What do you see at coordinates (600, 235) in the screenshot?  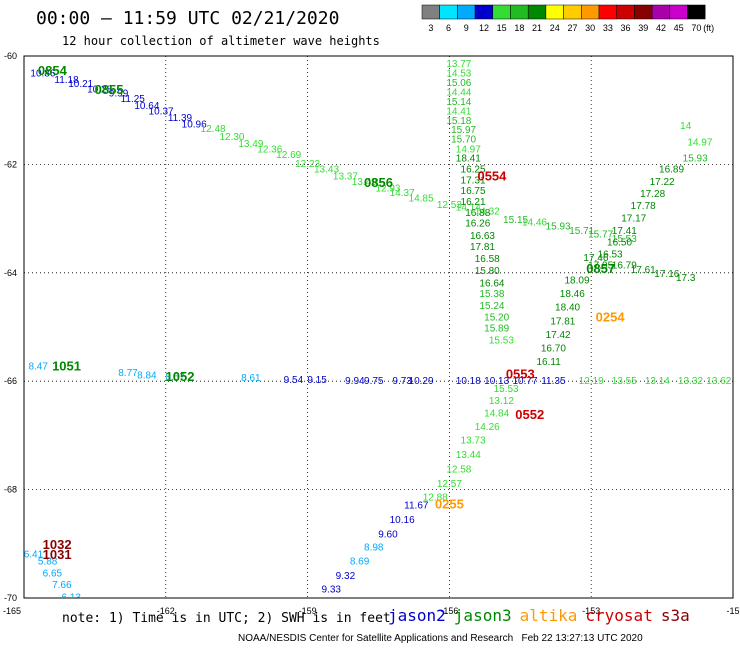 I see `wave-height-value: 15.77` at bounding box center [600, 235].